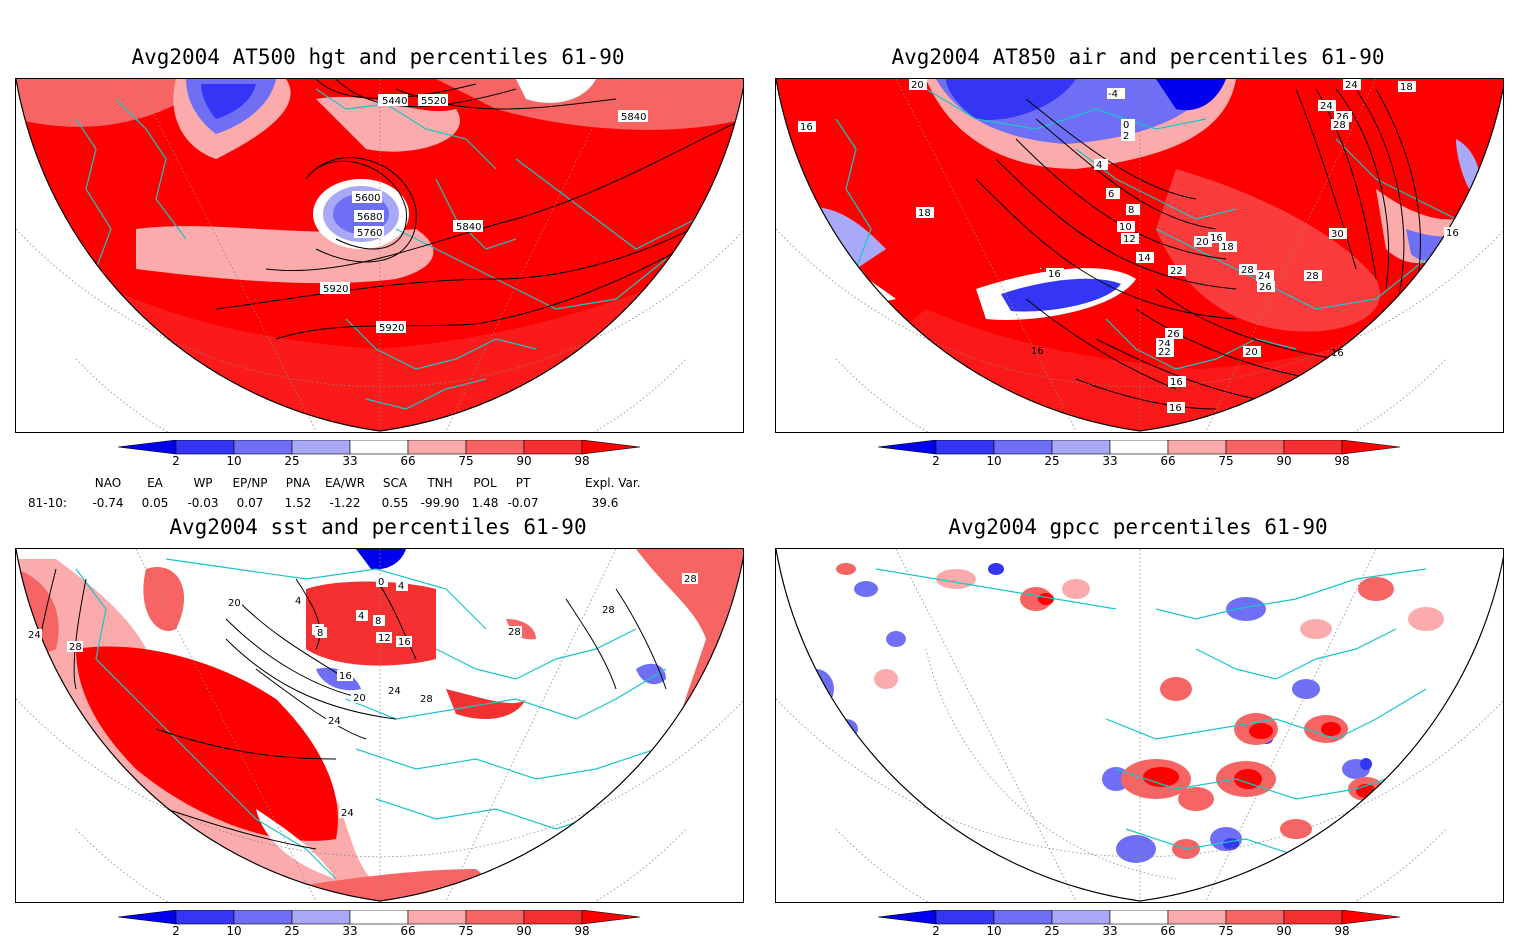 The image size is (1520, 940). Describe the element at coordinates (384, 638) in the screenshot. I see `contour-label: 12` at that location.